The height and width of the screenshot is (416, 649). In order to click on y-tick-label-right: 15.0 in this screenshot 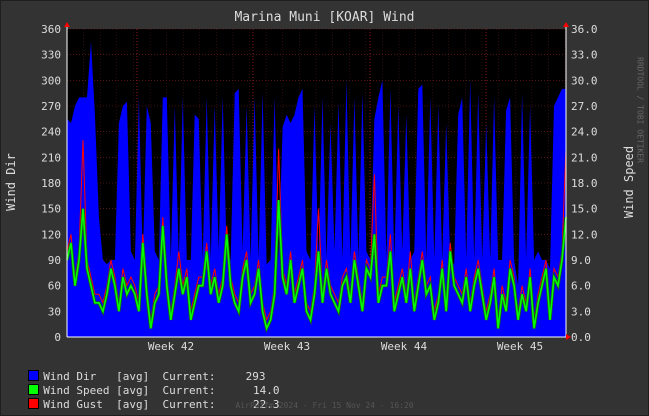, I will do `click(584, 209)`.